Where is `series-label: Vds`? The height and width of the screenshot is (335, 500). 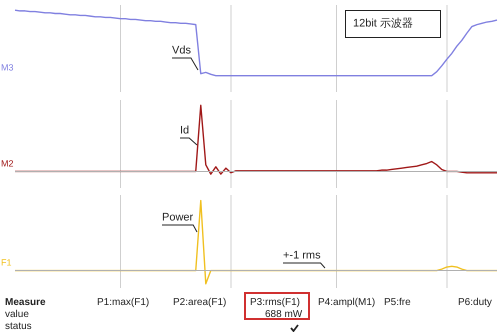
series-label: Vds is located at coordinates (182, 50).